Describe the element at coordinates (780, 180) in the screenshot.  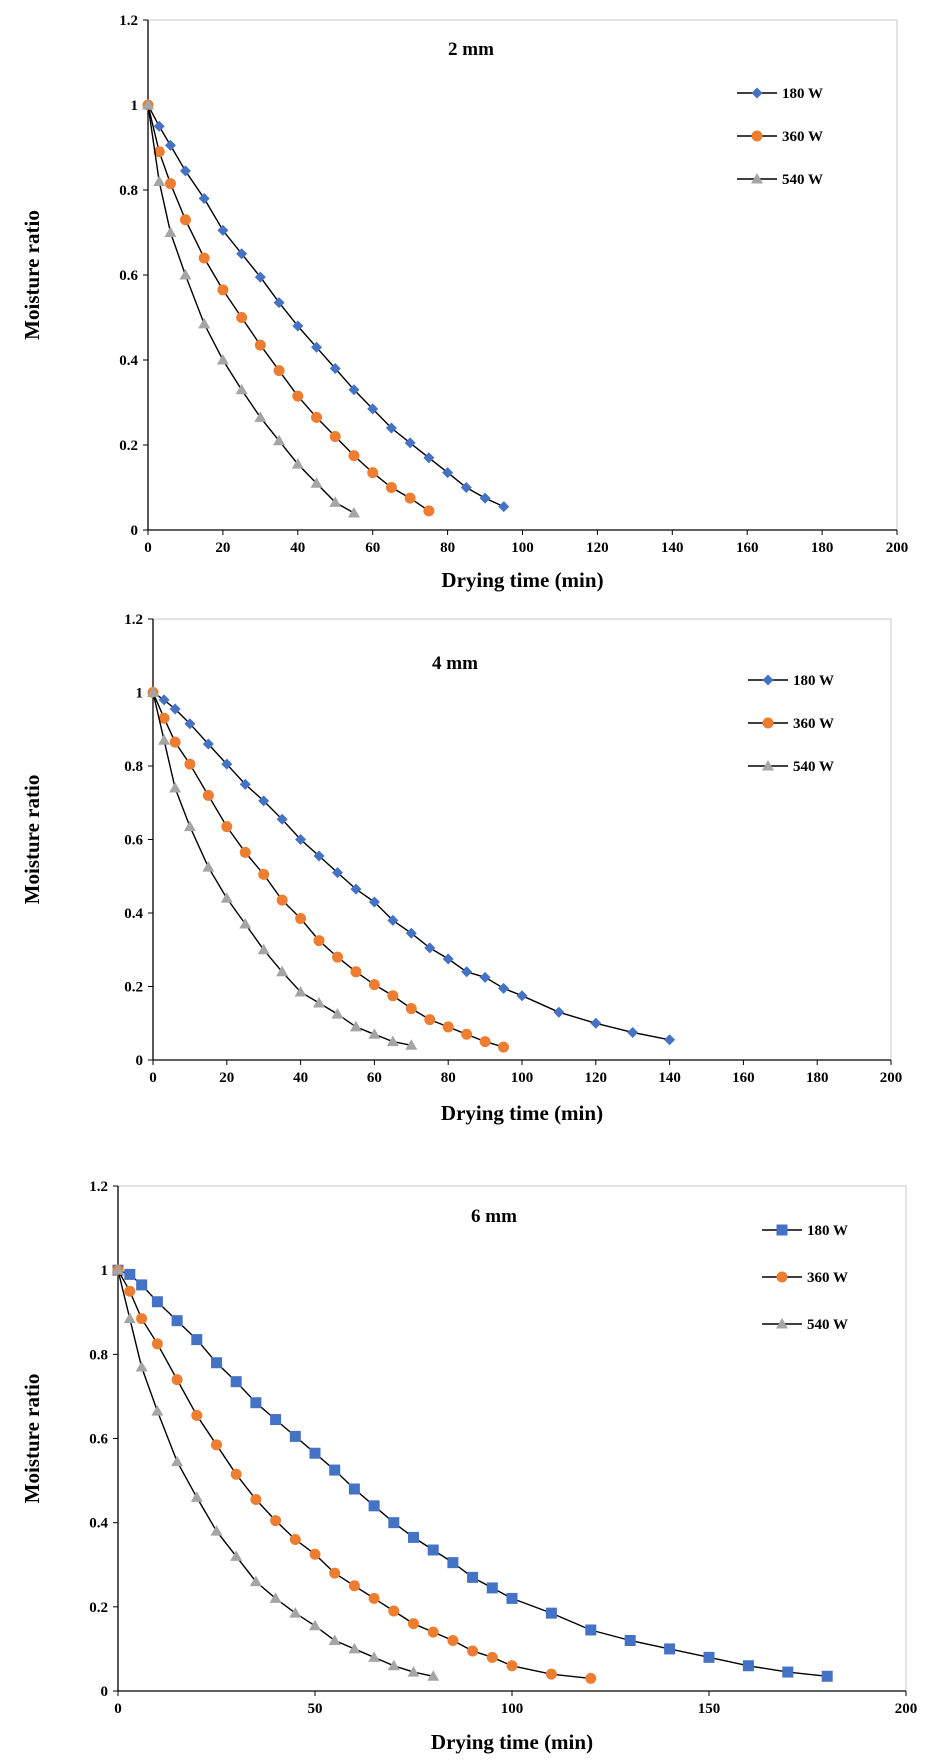
I see `legend-entry: 540 W` at that location.